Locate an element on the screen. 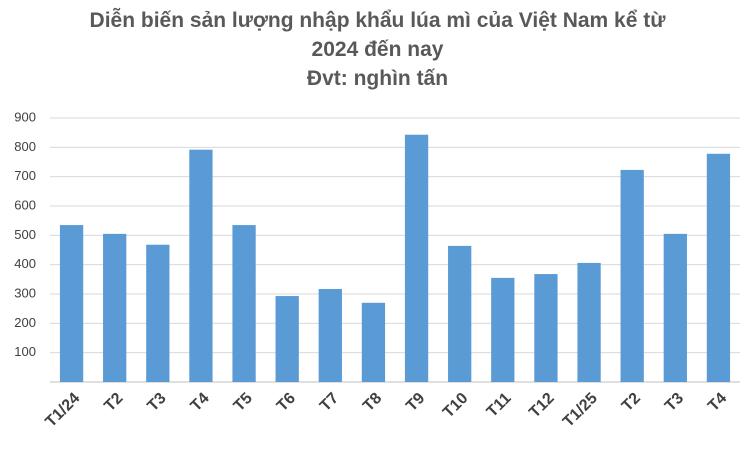 The image size is (755, 451). y-tick-label: 800 is located at coordinates (25, 146).